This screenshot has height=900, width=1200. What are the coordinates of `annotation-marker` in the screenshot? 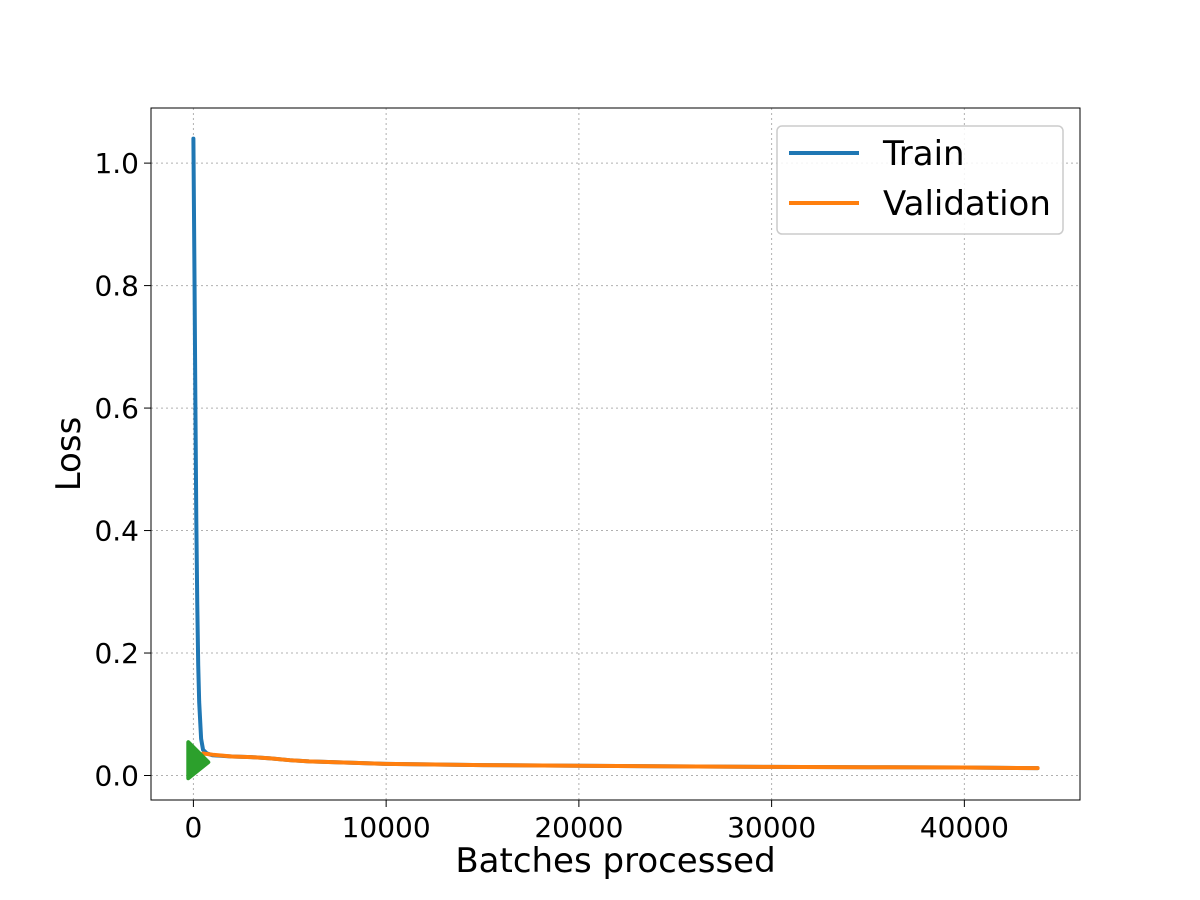 It's located at (198, 760).